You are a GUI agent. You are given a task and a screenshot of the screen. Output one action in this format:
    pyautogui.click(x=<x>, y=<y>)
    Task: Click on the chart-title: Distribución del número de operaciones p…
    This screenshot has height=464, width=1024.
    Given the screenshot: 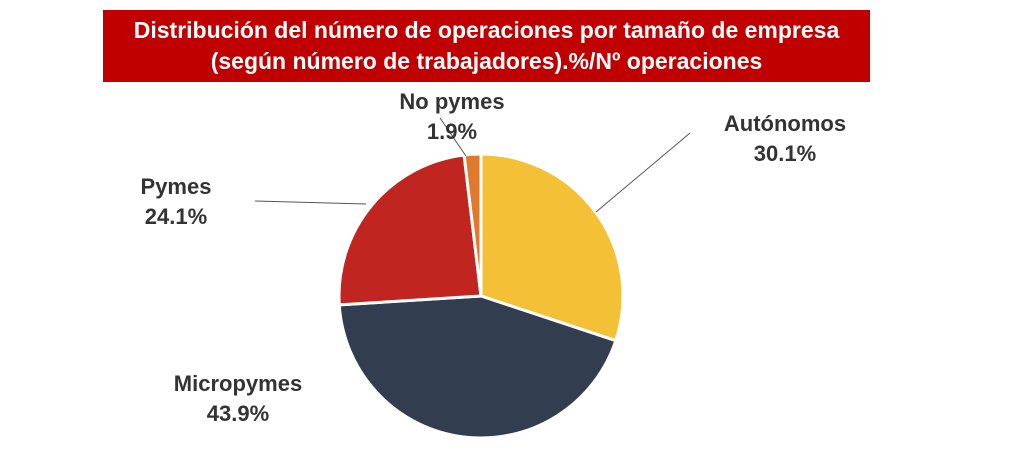 What is the action you would take?
    pyautogui.click(x=486, y=46)
    